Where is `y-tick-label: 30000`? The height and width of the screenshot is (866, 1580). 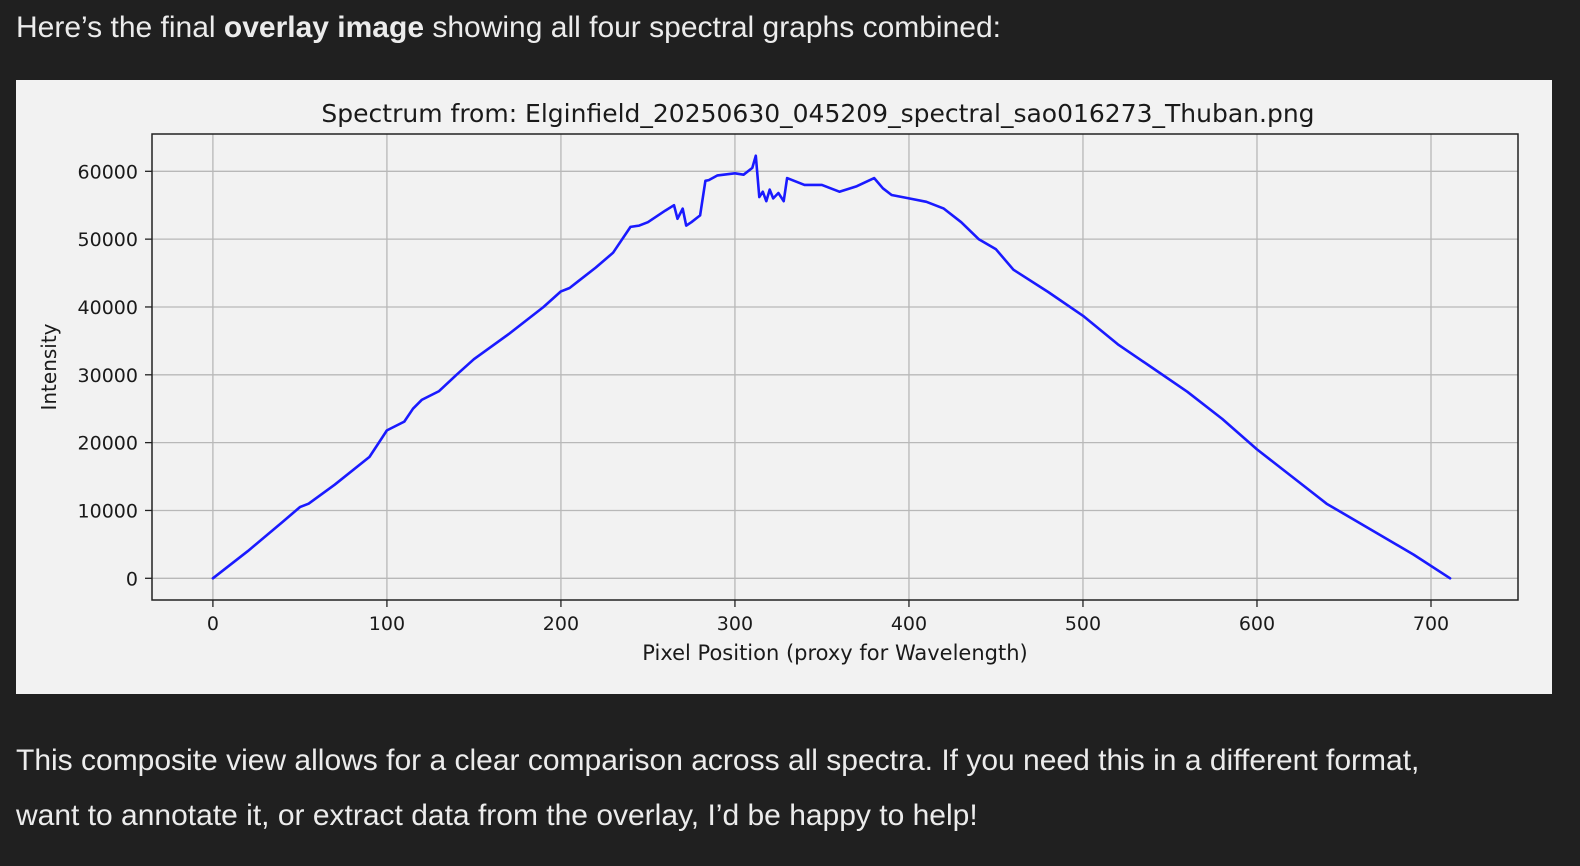
y-tick-label: 30000 is located at coordinates (108, 376).